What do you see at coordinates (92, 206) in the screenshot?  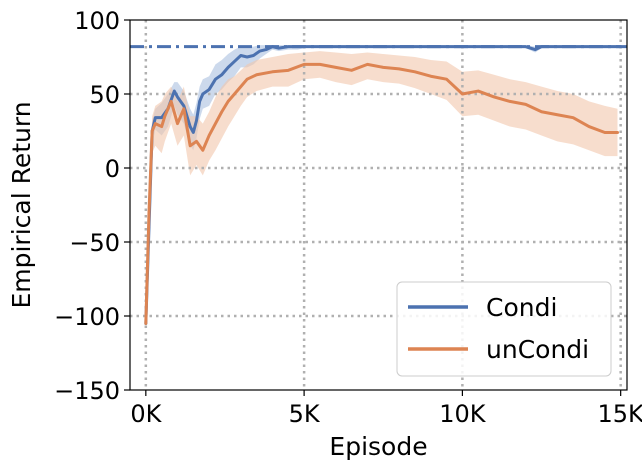 I see `y-axis-ticks: 100 50 0 −50 −100 −150` at bounding box center [92, 206].